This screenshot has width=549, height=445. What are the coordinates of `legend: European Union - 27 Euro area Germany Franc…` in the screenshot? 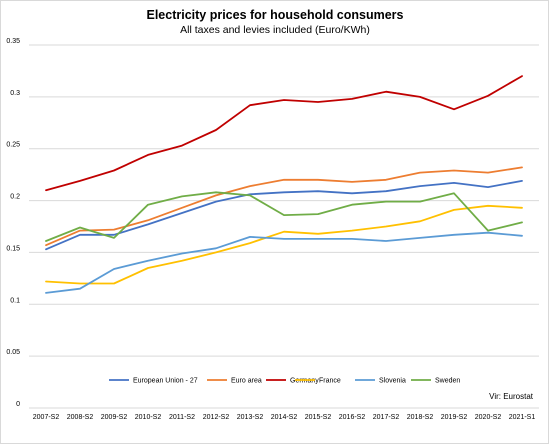 It's located at (284, 381).